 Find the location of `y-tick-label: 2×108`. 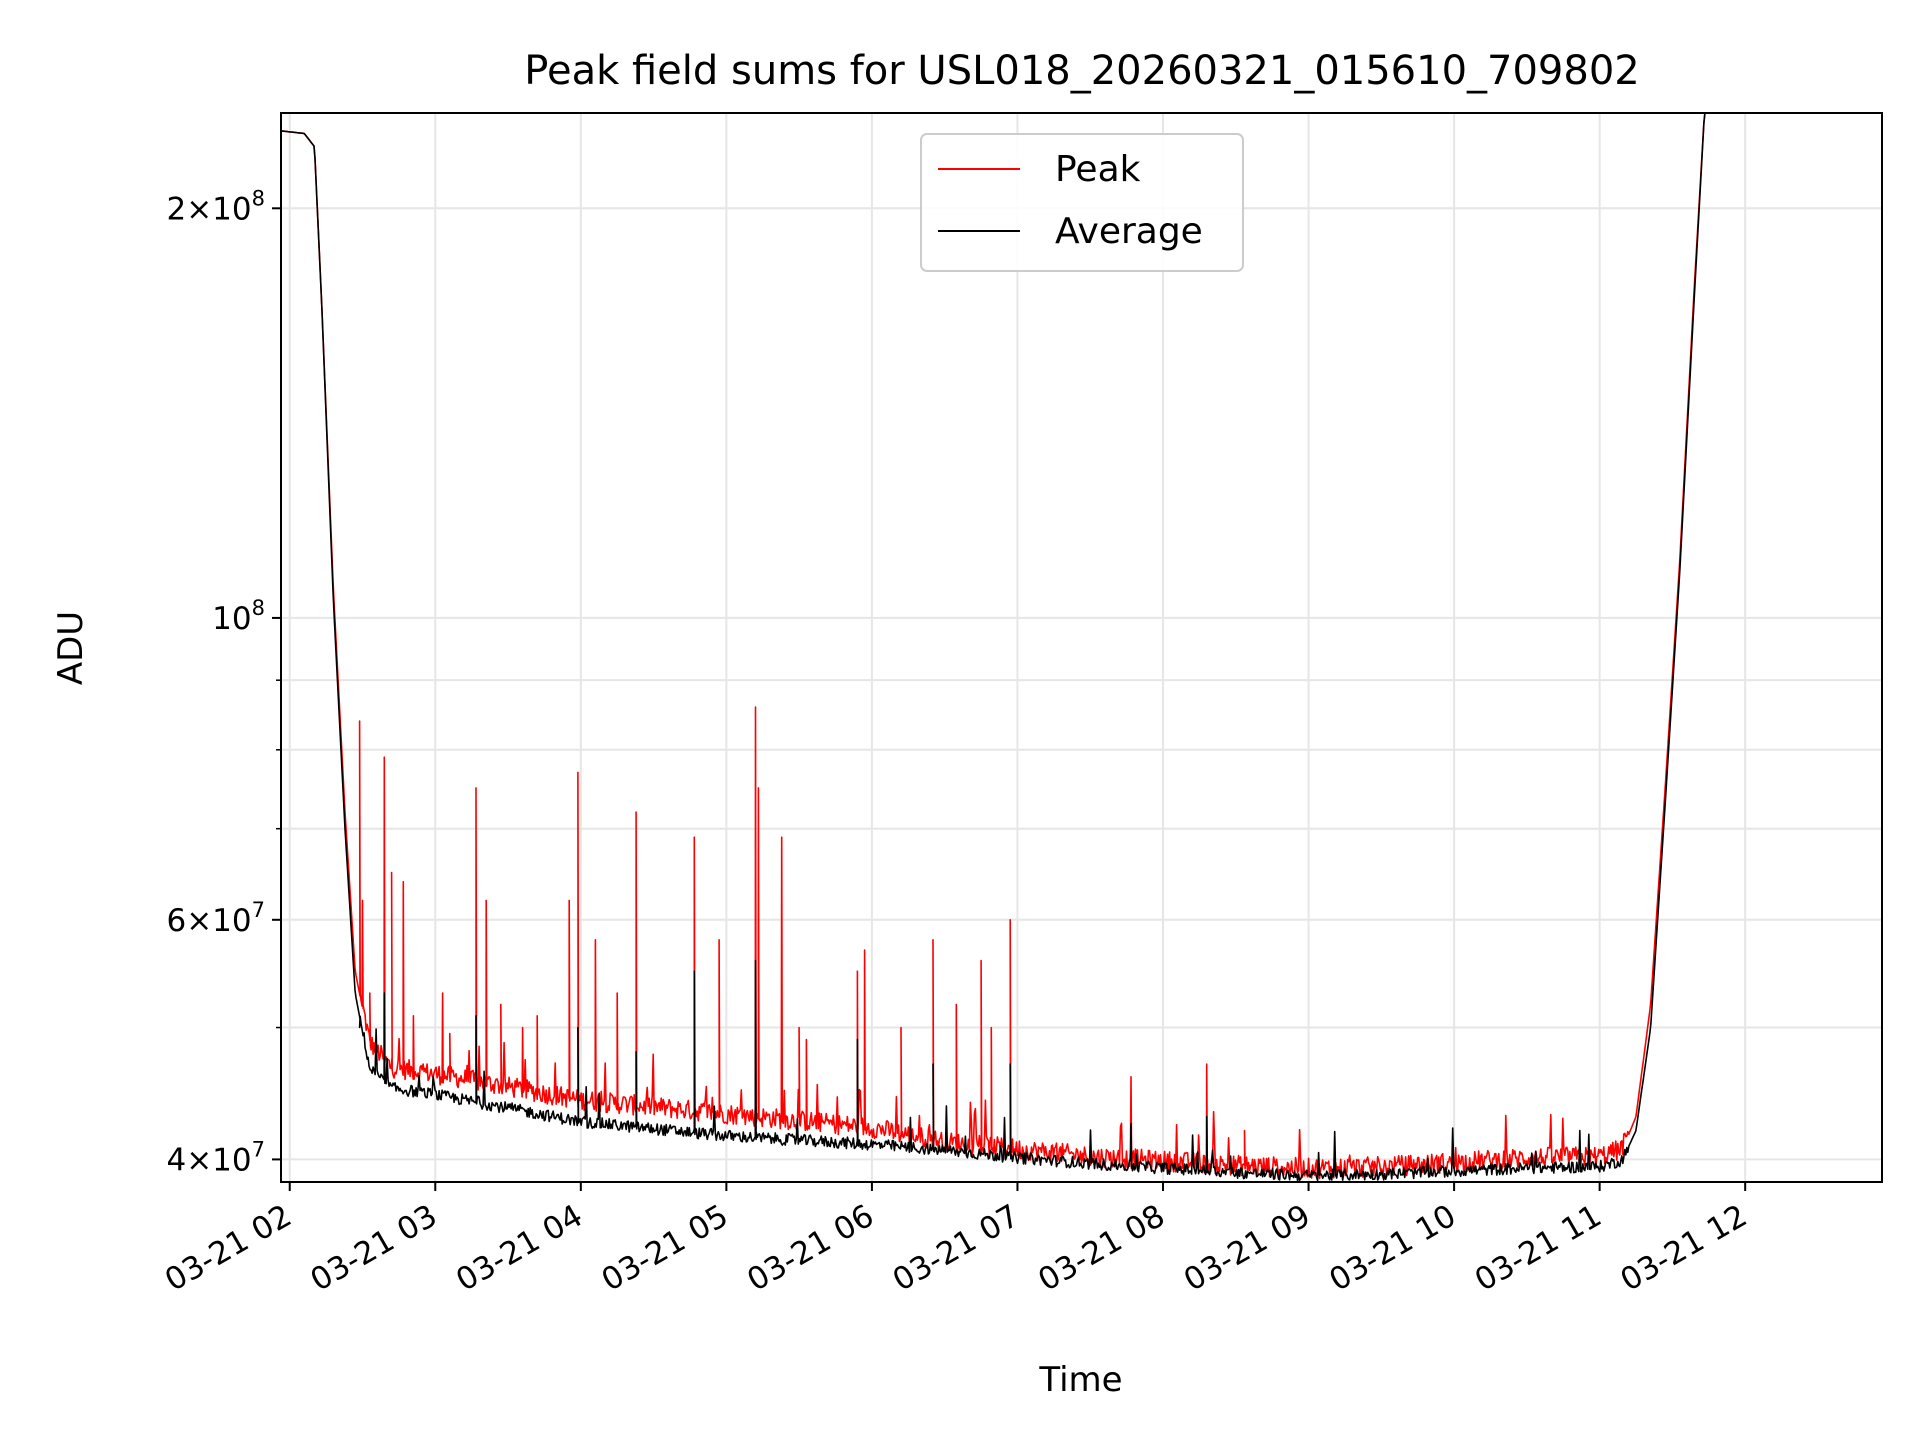

y-tick-label: 2×108 is located at coordinates (215, 206).